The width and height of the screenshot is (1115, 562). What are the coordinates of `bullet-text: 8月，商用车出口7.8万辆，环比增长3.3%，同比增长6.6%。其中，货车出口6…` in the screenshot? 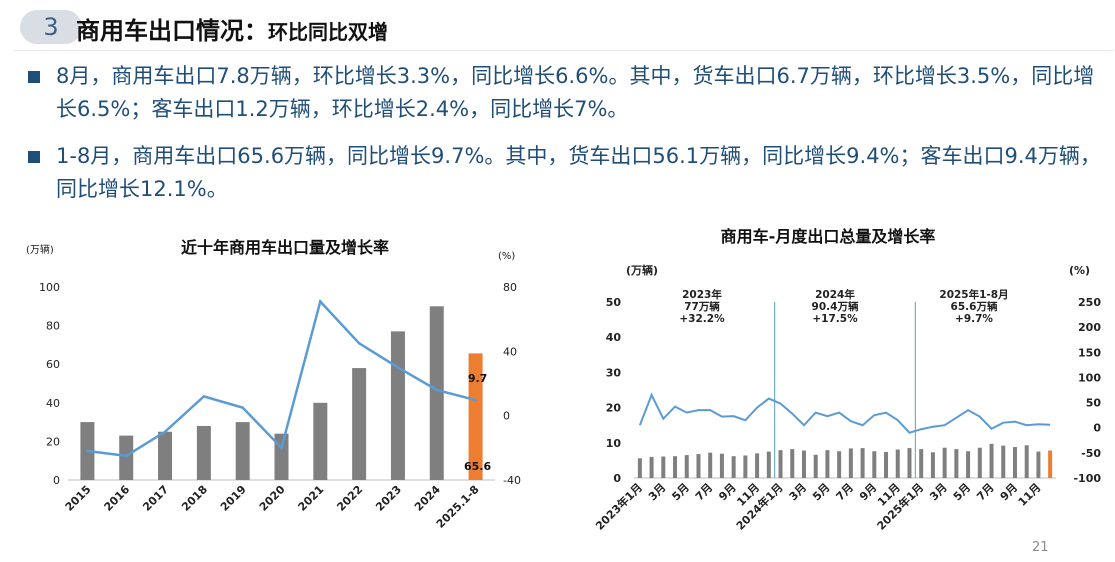 It's located at (575, 92).